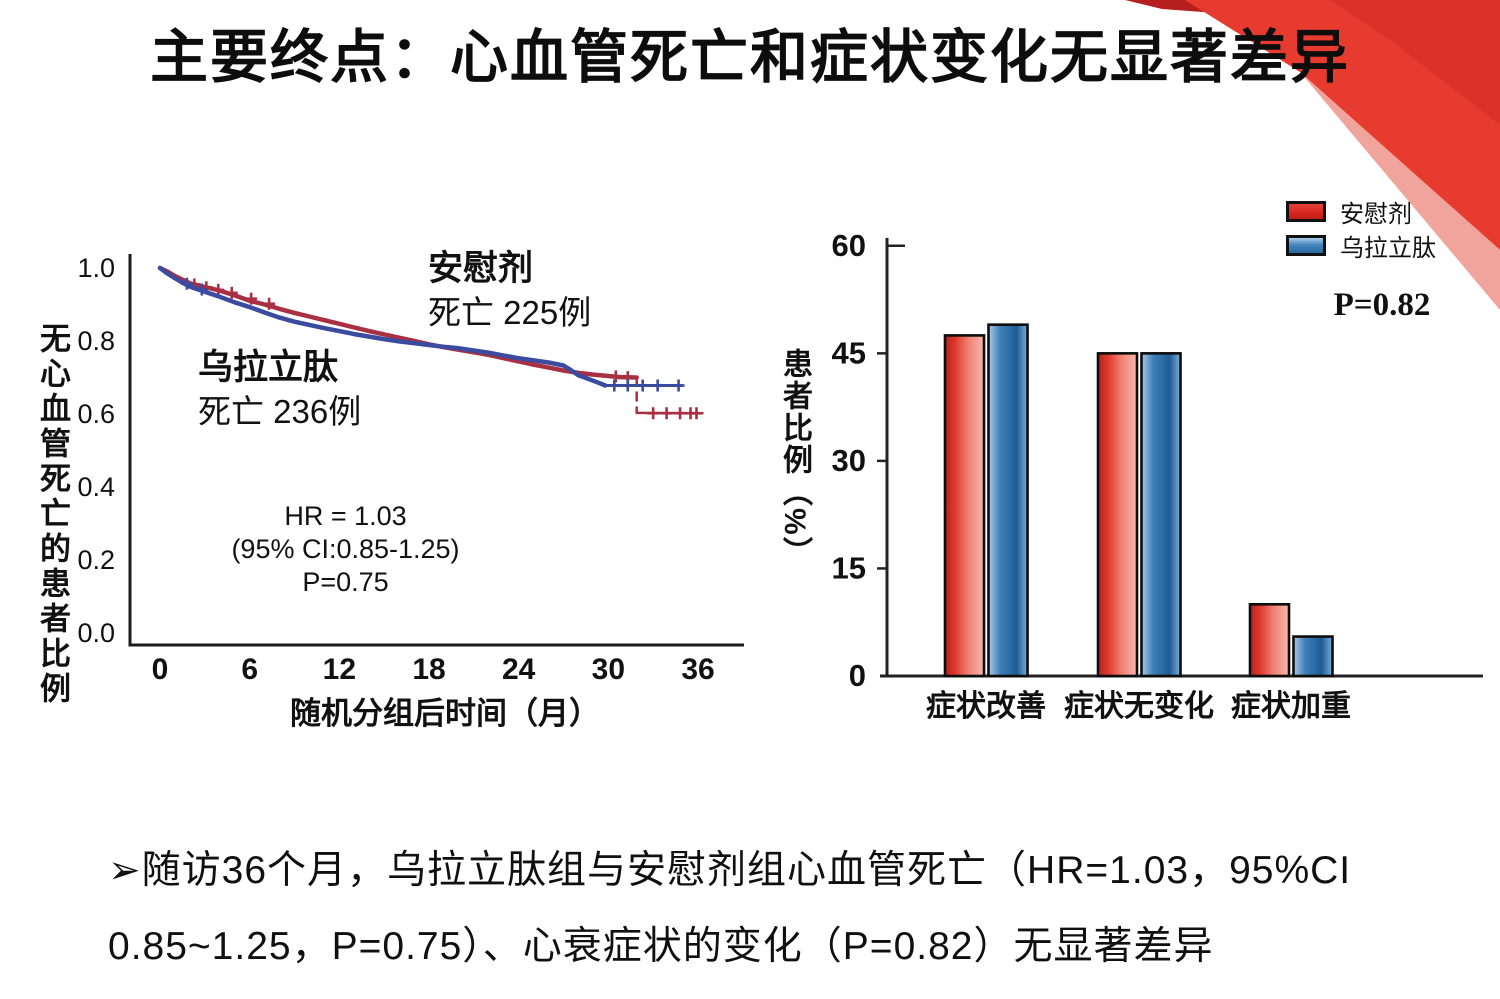  I want to click on km-x-tick: 30, so click(608, 669).